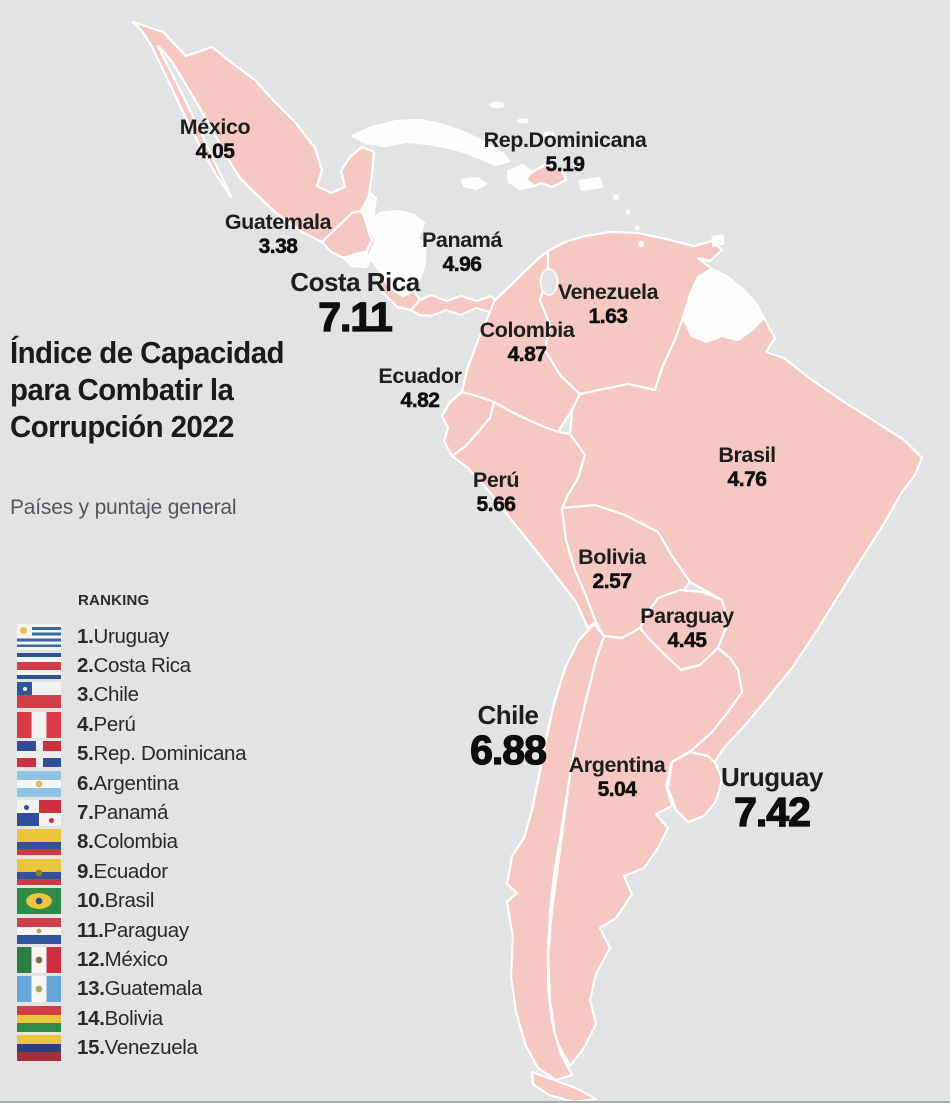  I want to click on island-puerto-rico, so click(590, 184).